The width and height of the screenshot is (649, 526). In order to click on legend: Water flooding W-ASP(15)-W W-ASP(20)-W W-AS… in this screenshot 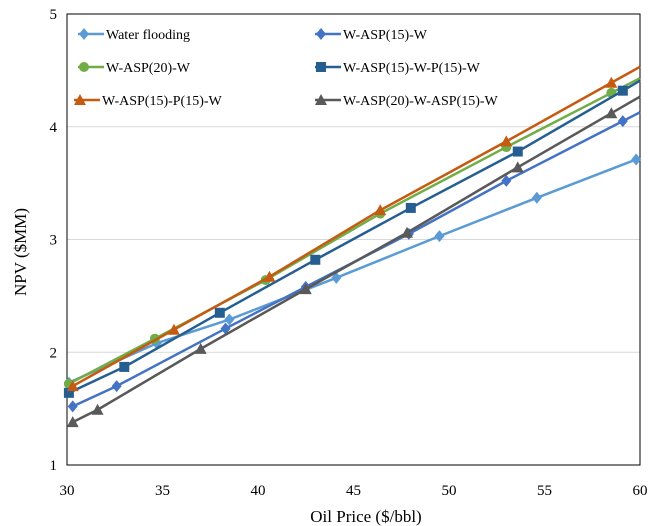, I will do `click(286, 68)`.